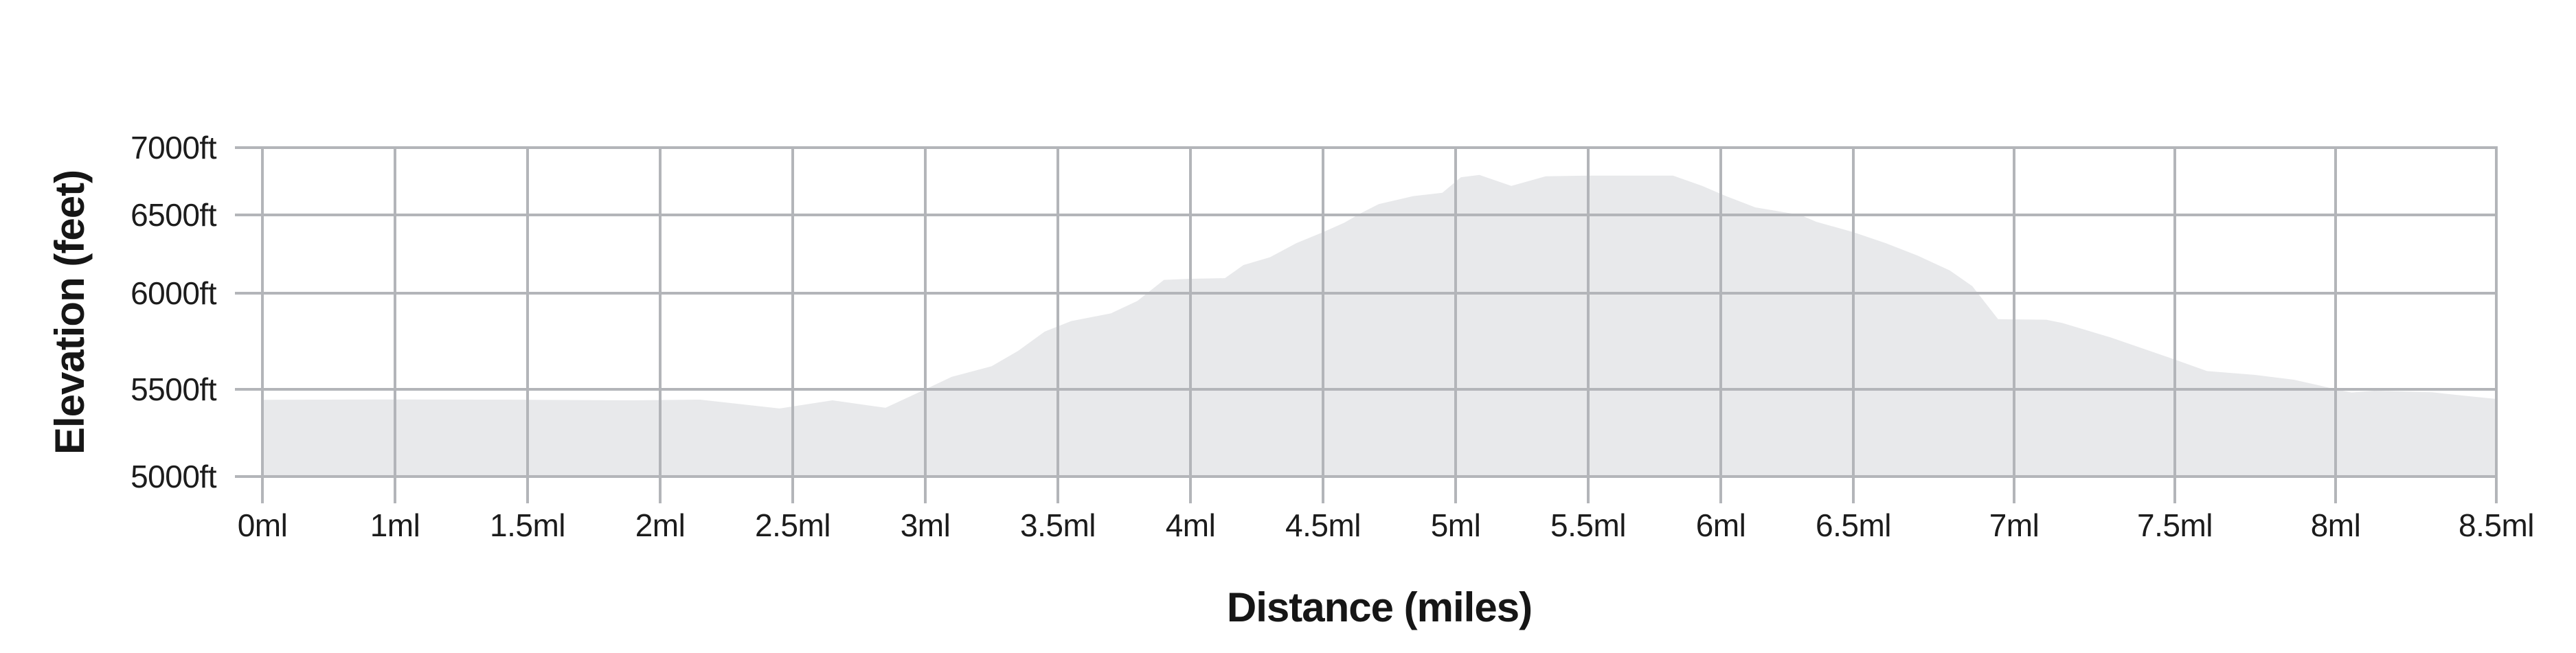 The image size is (2576, 653). What do you see at coordinates (2175, 525) in the screenshot?
I see `x-tick-label: 7.5ml` at bounding box center [2175, 525].